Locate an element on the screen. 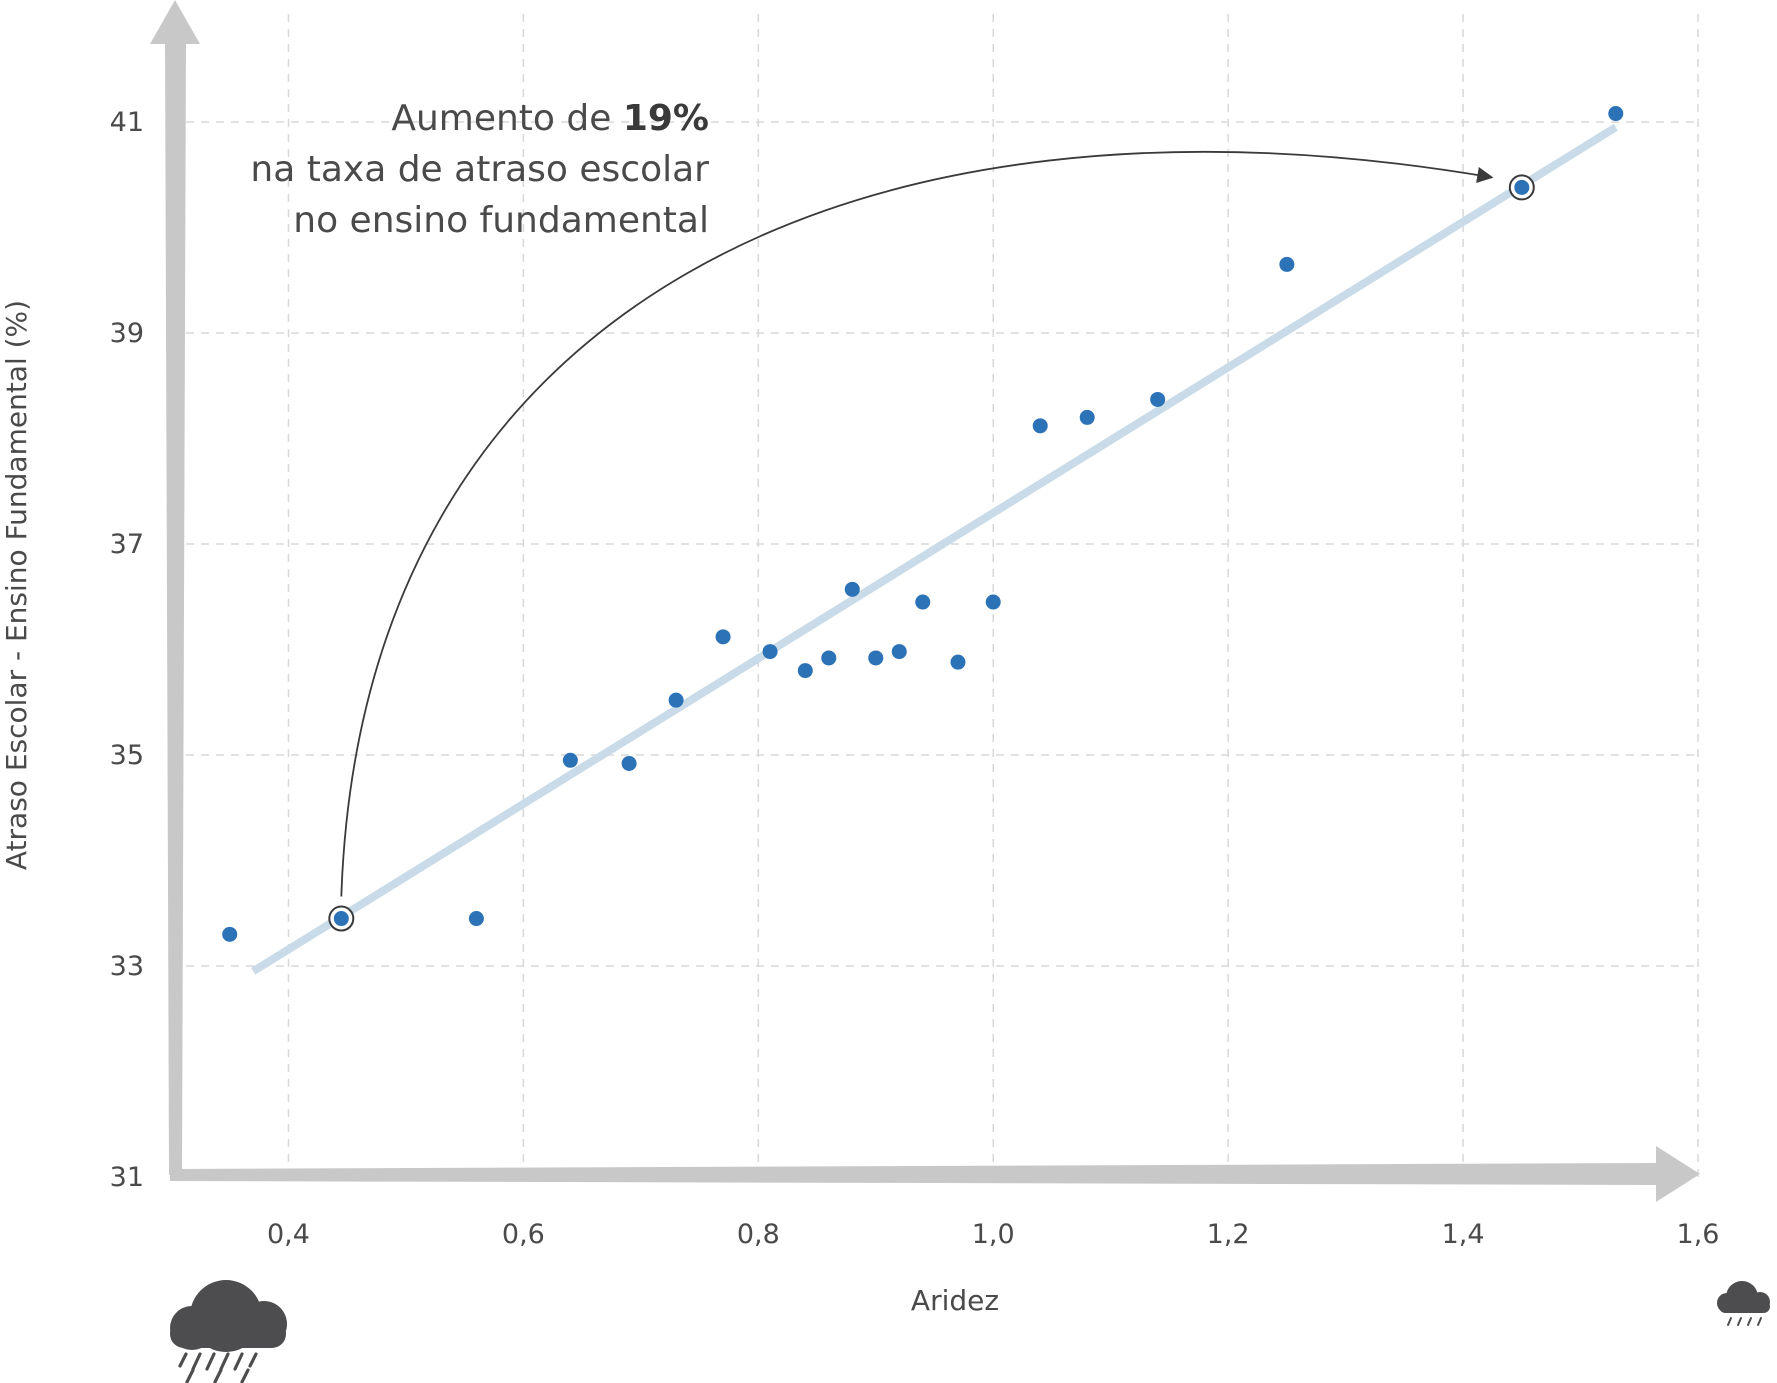 This screenshot has width=1777, height=1383. y-tick-label: 33 is located at coordinates (127, 966).